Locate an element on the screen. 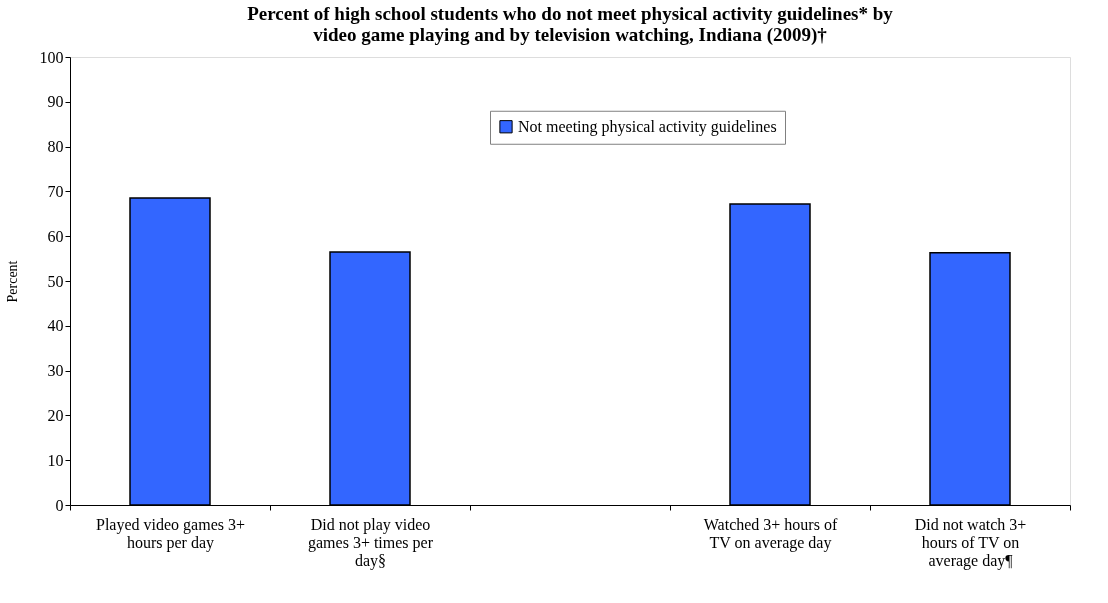 This screenshot has width=1108, height=603. x-tick-label: Did not play video games 3+ times per day§ is located at coordinates (371, 542).